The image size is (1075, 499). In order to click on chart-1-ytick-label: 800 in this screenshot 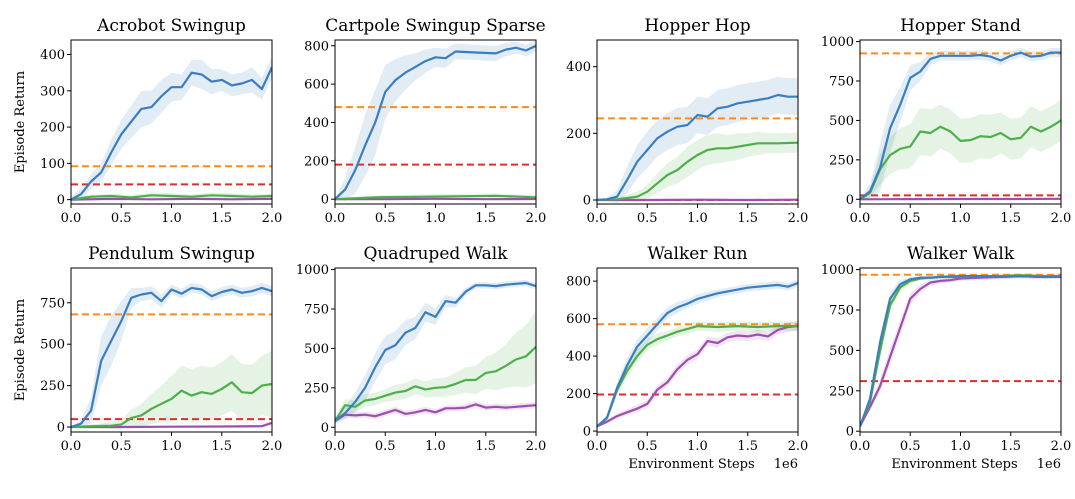, I will do `click(316, 46)`.